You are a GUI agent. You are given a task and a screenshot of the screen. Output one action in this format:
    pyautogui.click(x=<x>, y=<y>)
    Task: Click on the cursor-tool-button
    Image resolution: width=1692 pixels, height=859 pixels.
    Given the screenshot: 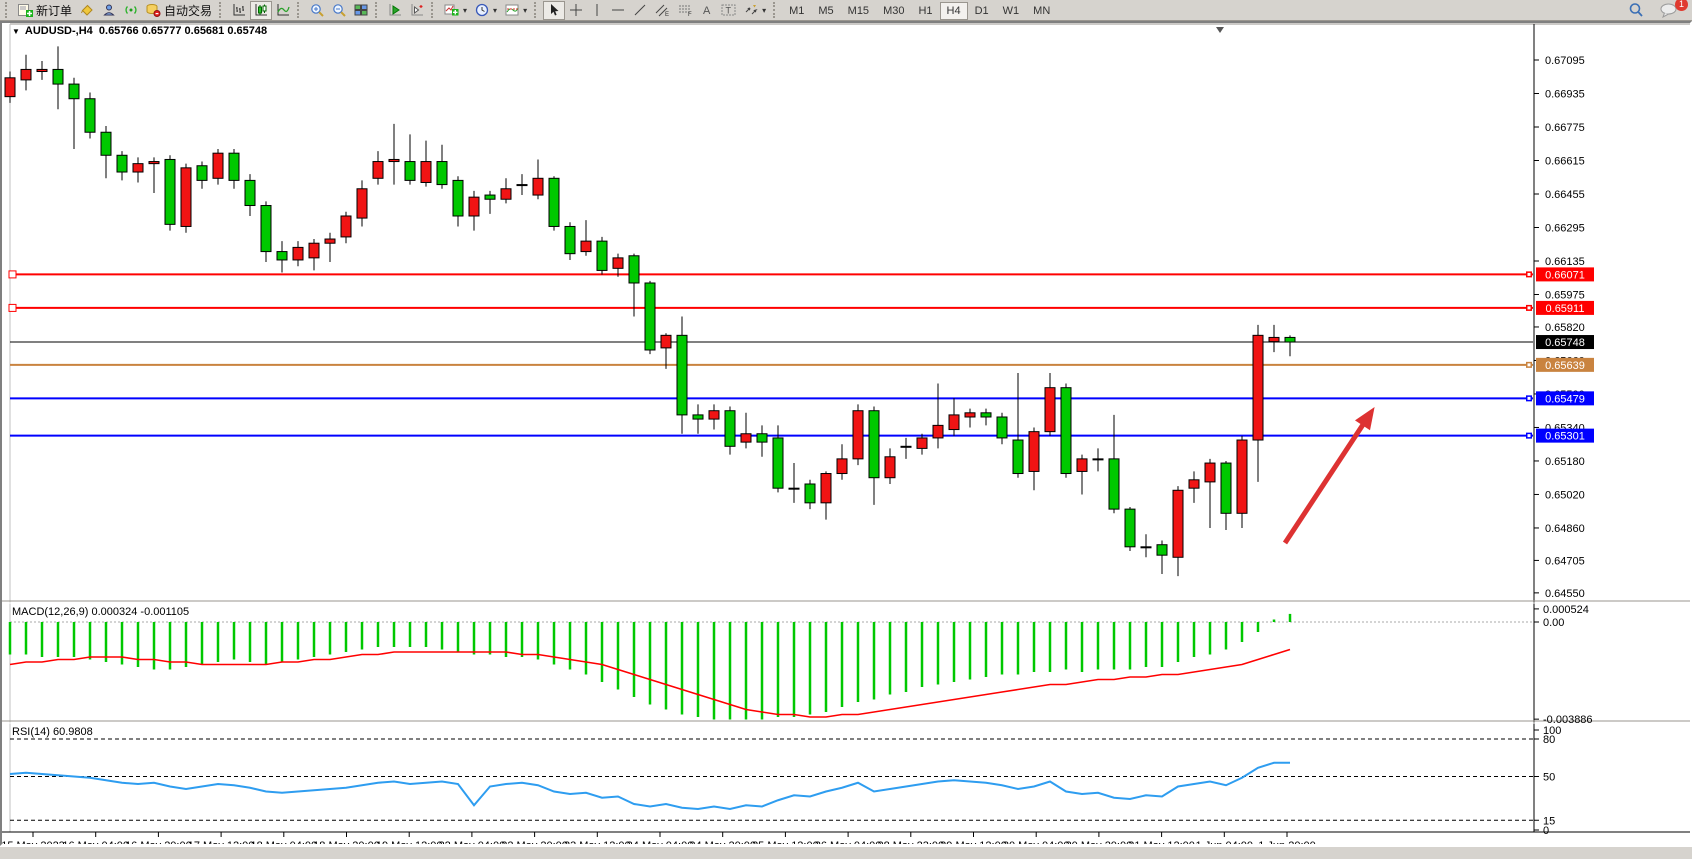 What is the action you would take?
    pyautogui.click(x=554, y=10)
    